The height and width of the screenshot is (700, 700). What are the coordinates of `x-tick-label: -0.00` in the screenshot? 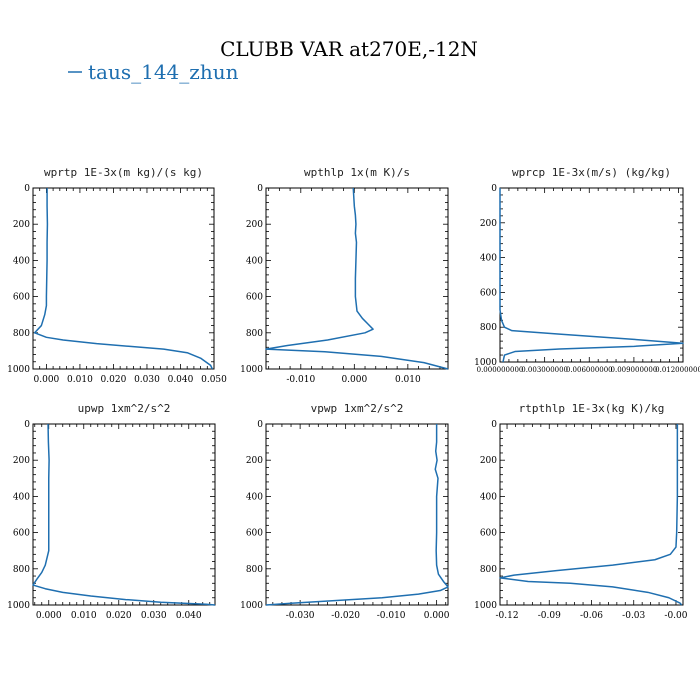 It's located at (675, 616).